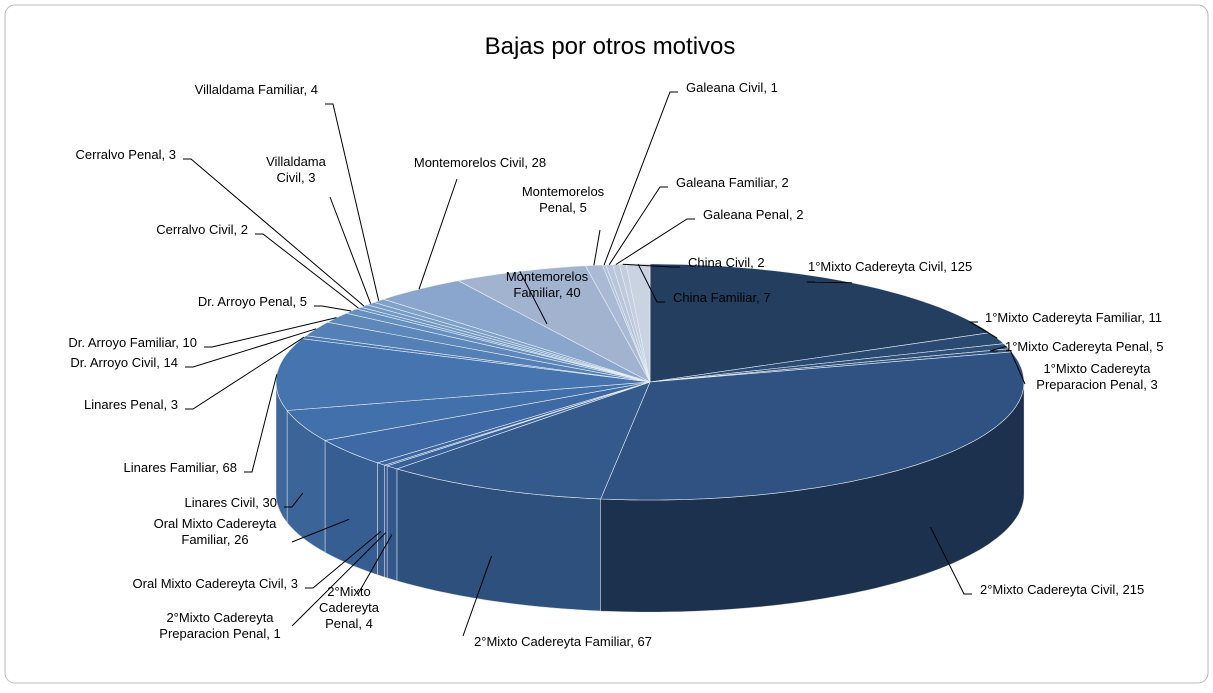 This screenshot has height=693, width=1213. I want to click on data-label: Dr. Arroyo Penal, 5, so click(252, 301).